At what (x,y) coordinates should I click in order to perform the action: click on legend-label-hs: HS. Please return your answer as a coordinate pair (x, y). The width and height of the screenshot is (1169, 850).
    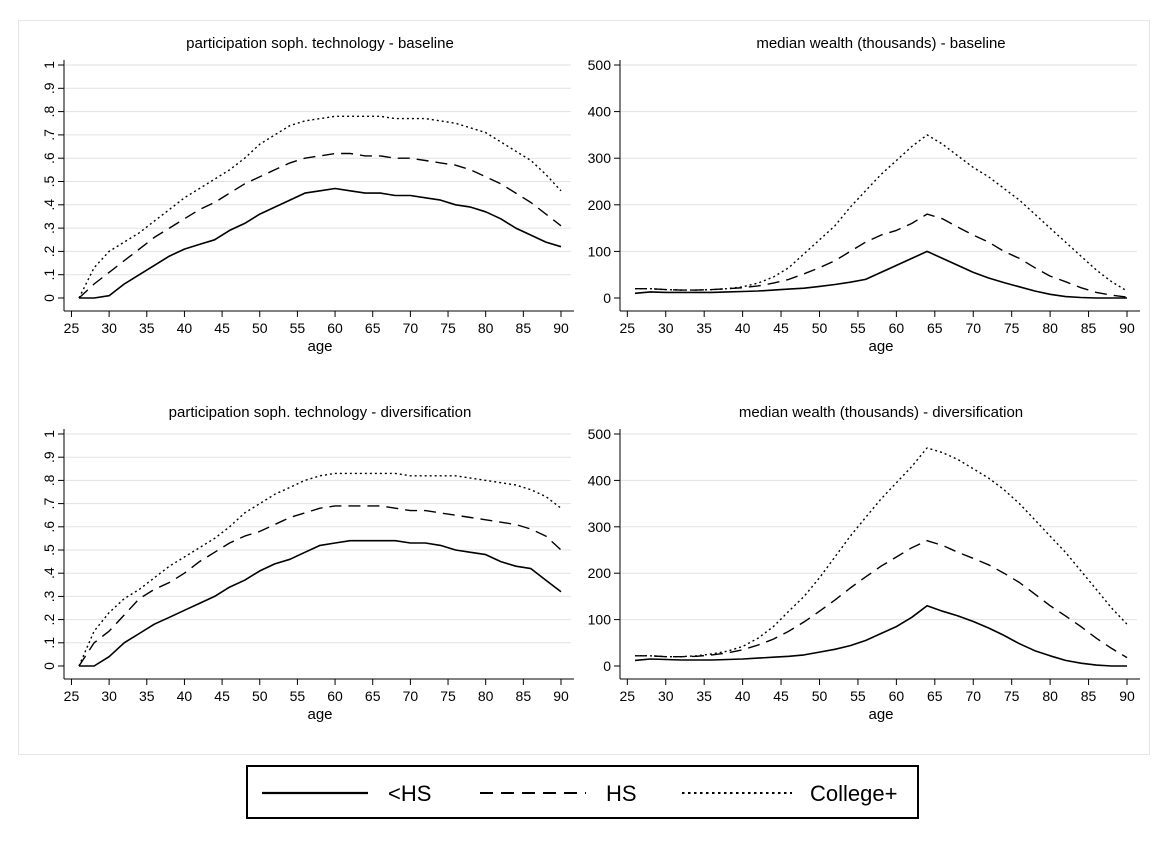
    Looking at the image, I should click on (621, 793).